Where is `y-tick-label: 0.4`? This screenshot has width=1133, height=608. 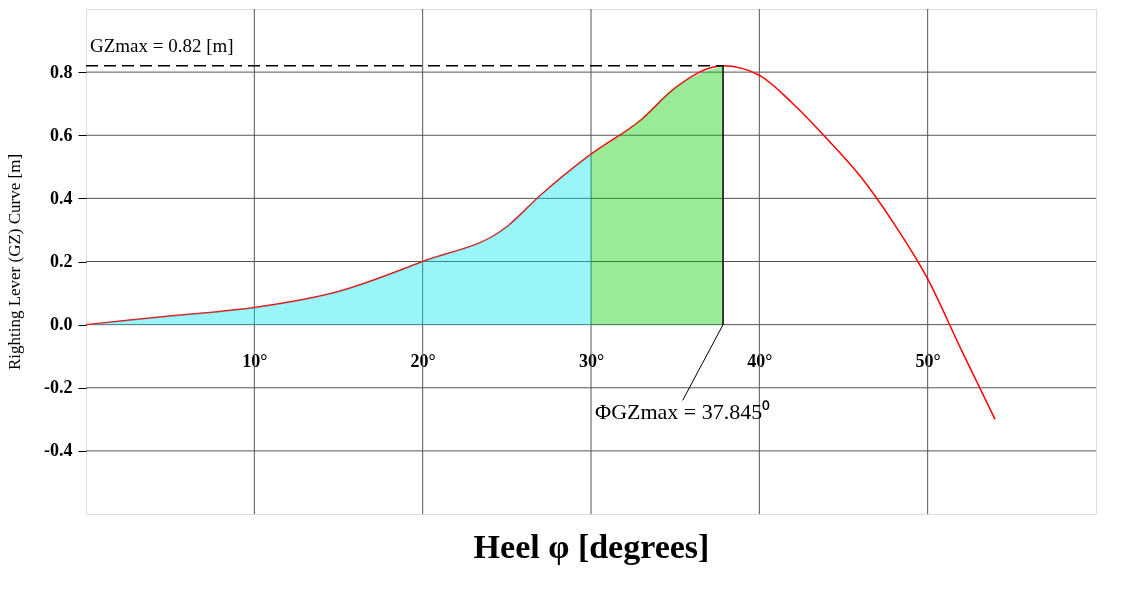 y-tick-label: 0.4 is located at coordinates (61, 197).